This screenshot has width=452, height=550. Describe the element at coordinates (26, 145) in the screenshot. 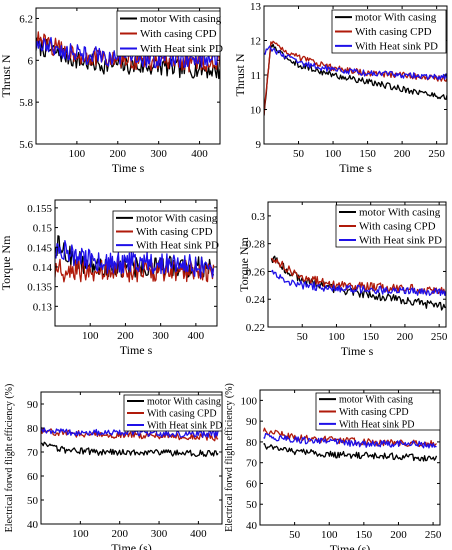

I see `y-tick-label: 5.6` at that location.